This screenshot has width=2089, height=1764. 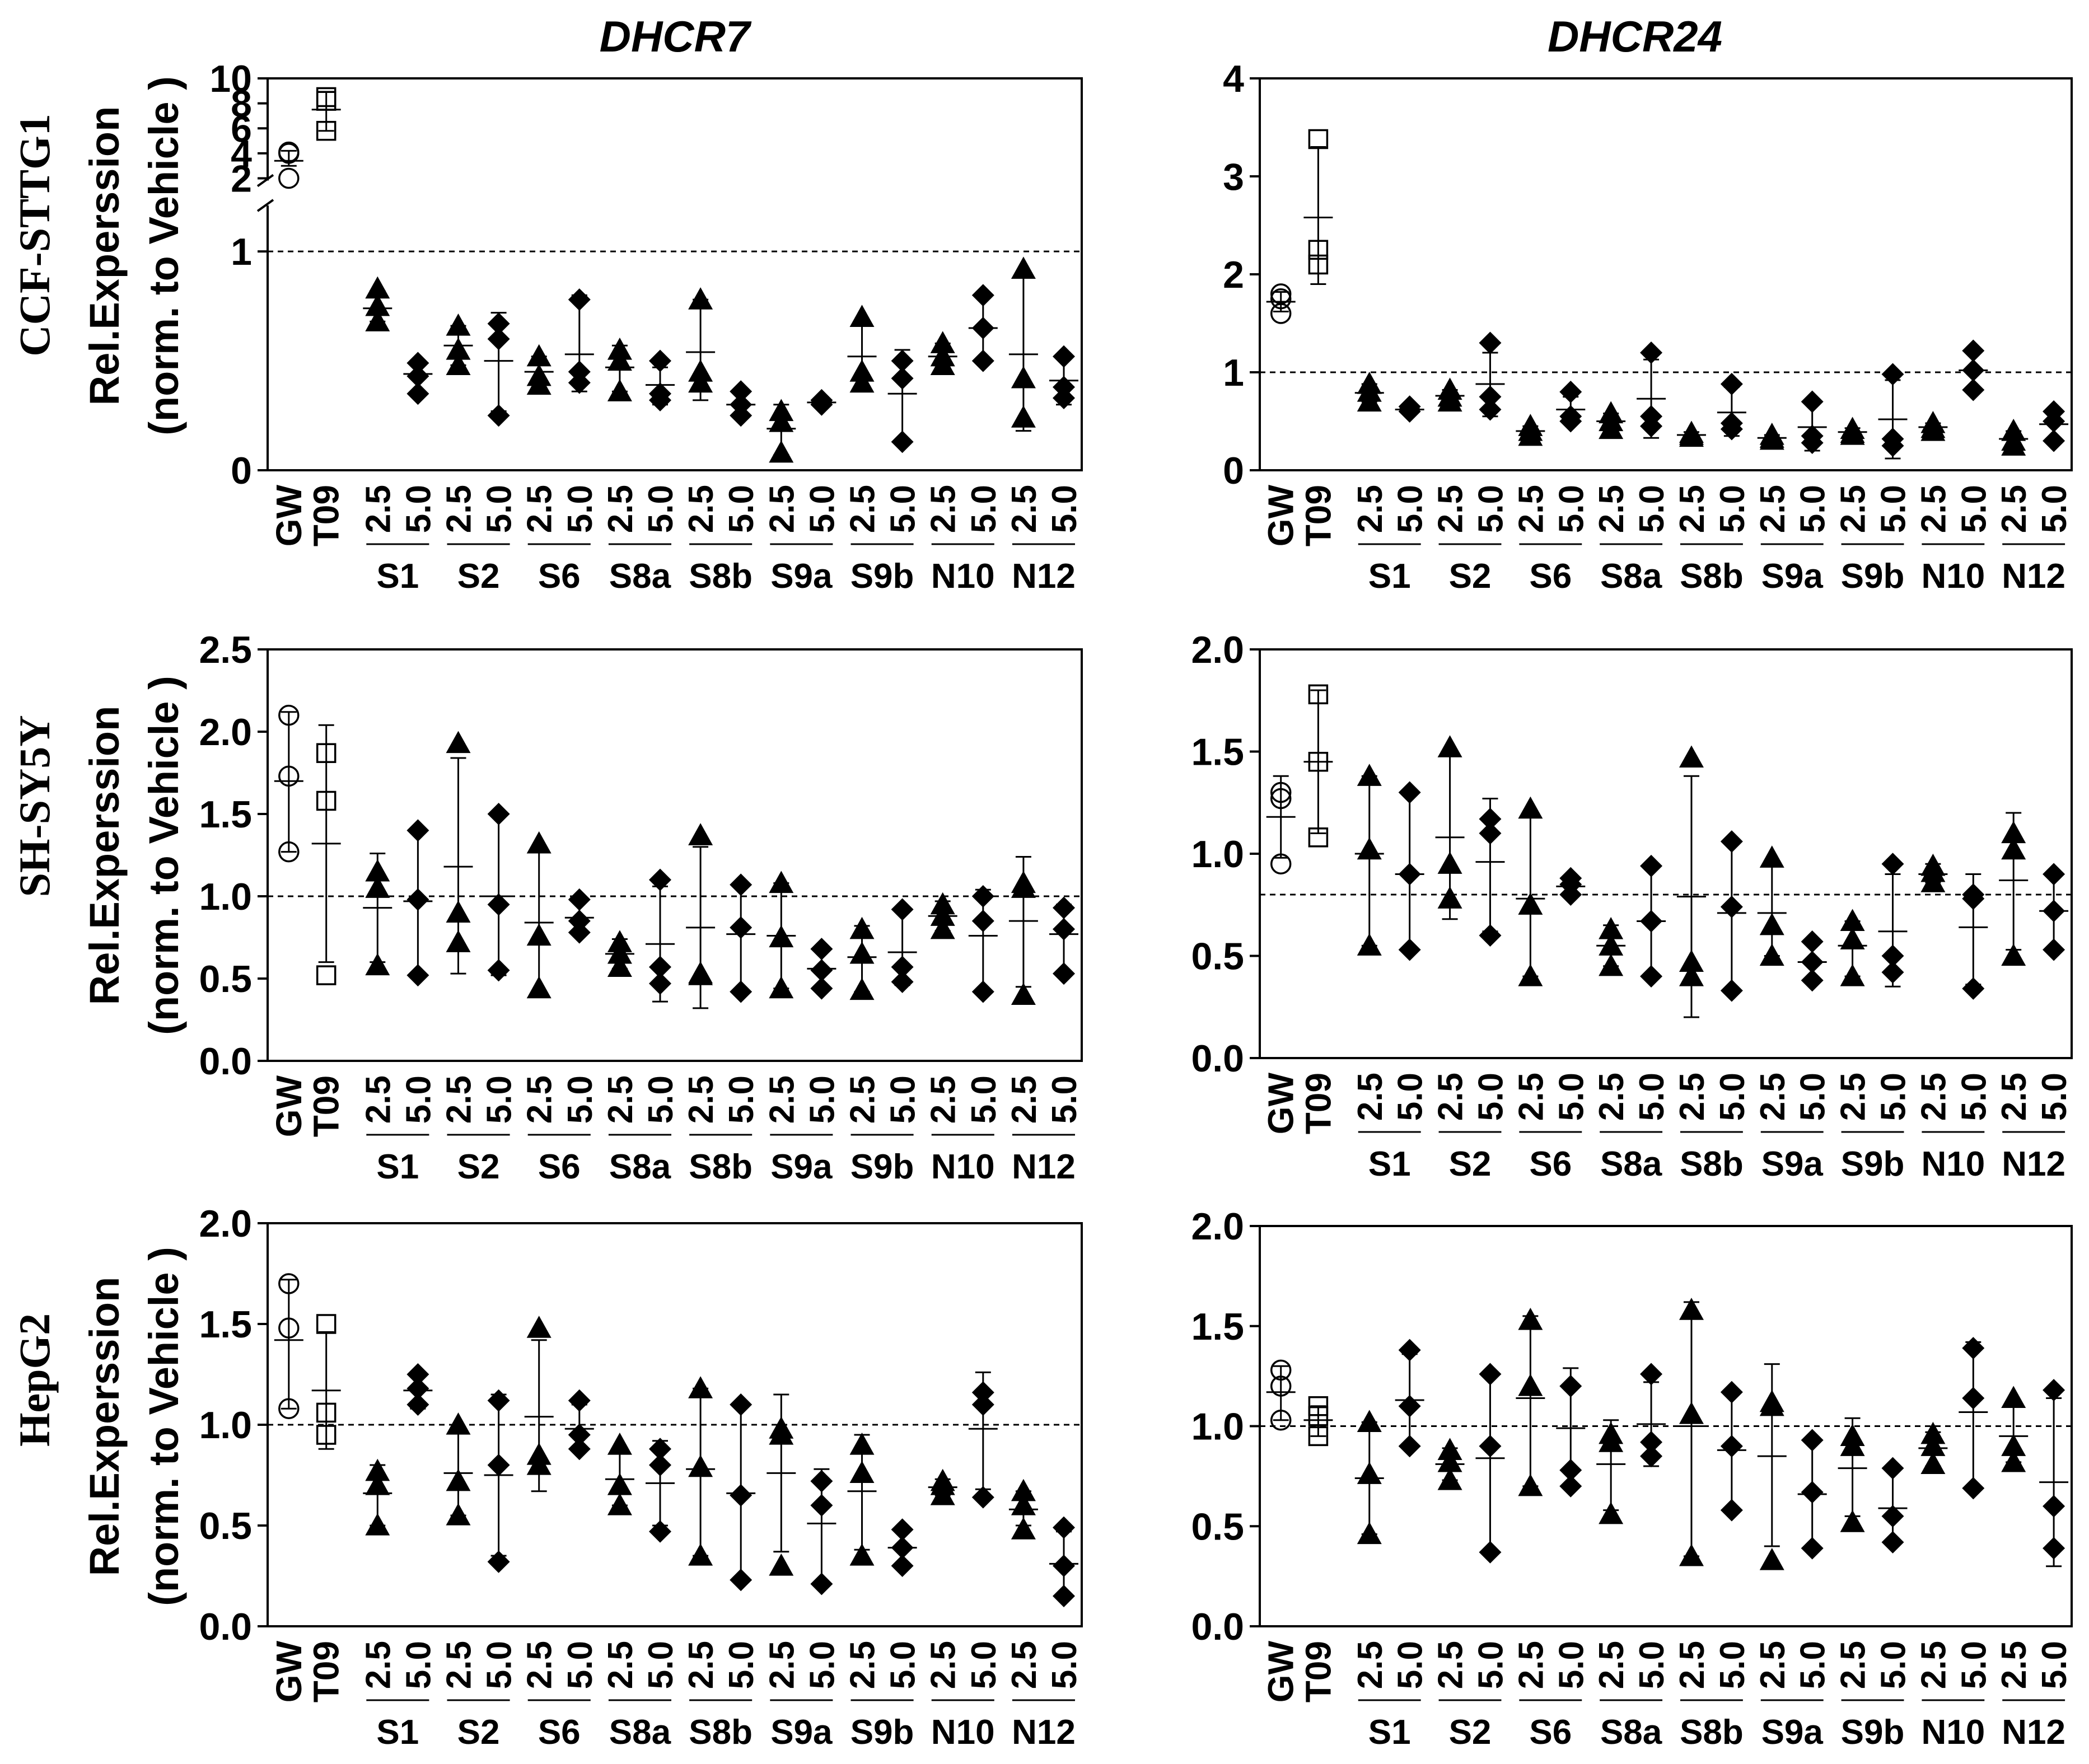 I want to click on group-label: N12, so click(x=1044, y=1732).